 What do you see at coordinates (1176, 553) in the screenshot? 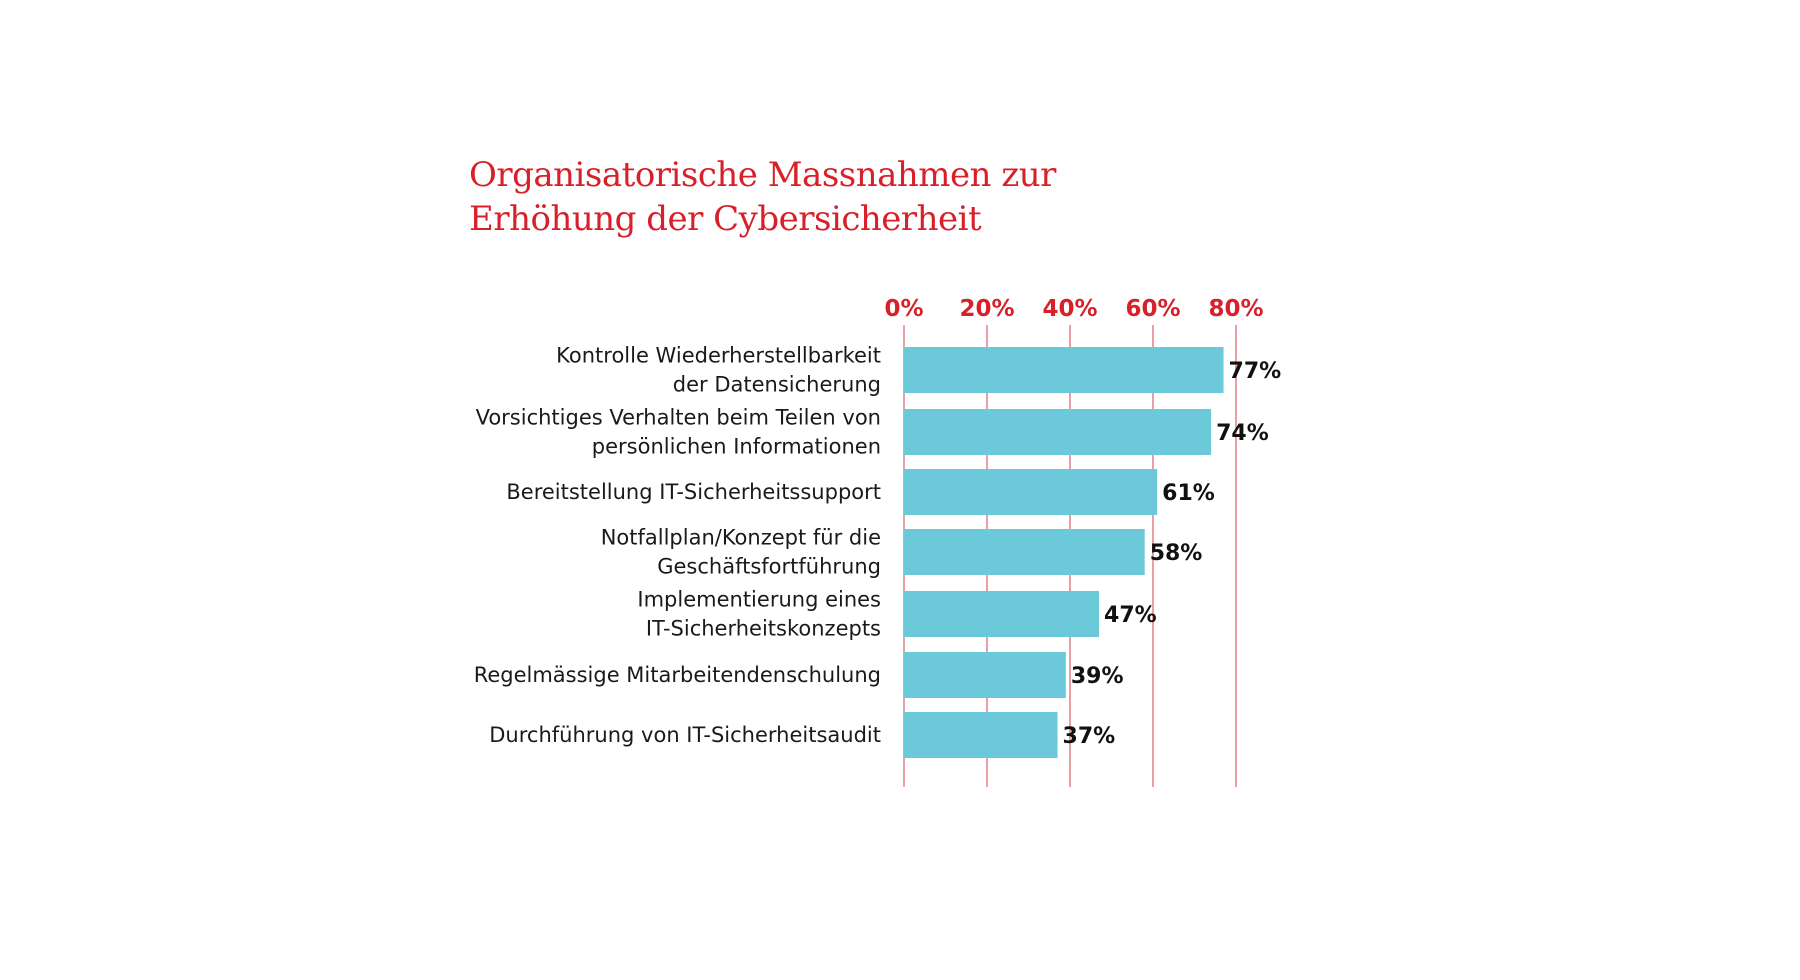
I see `value-label-4: 58%` at bounding box center [1176, 553].